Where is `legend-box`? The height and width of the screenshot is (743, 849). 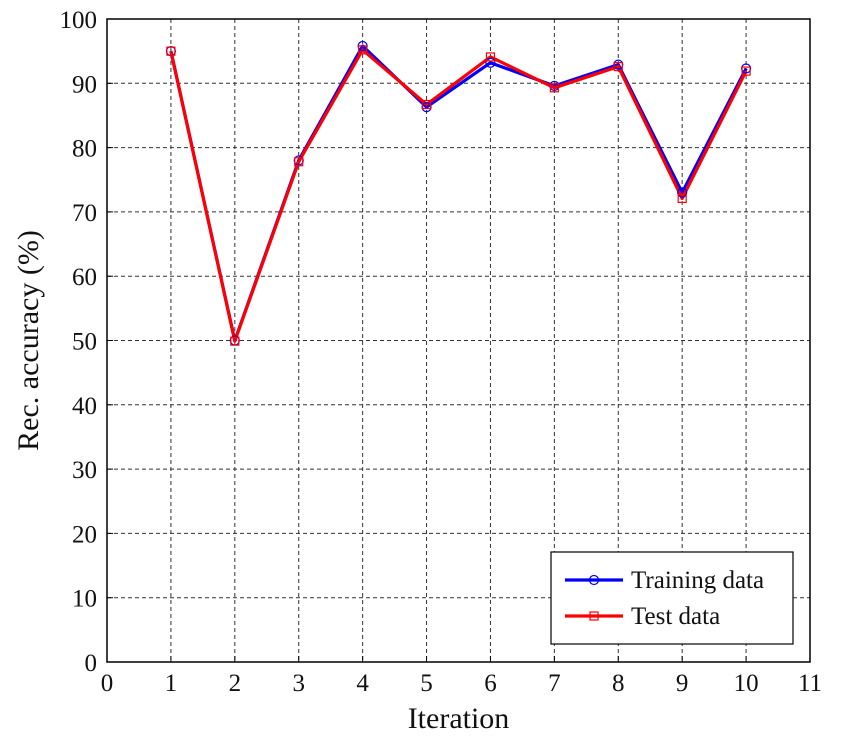
legend-box is located at coordinates (672, 598).